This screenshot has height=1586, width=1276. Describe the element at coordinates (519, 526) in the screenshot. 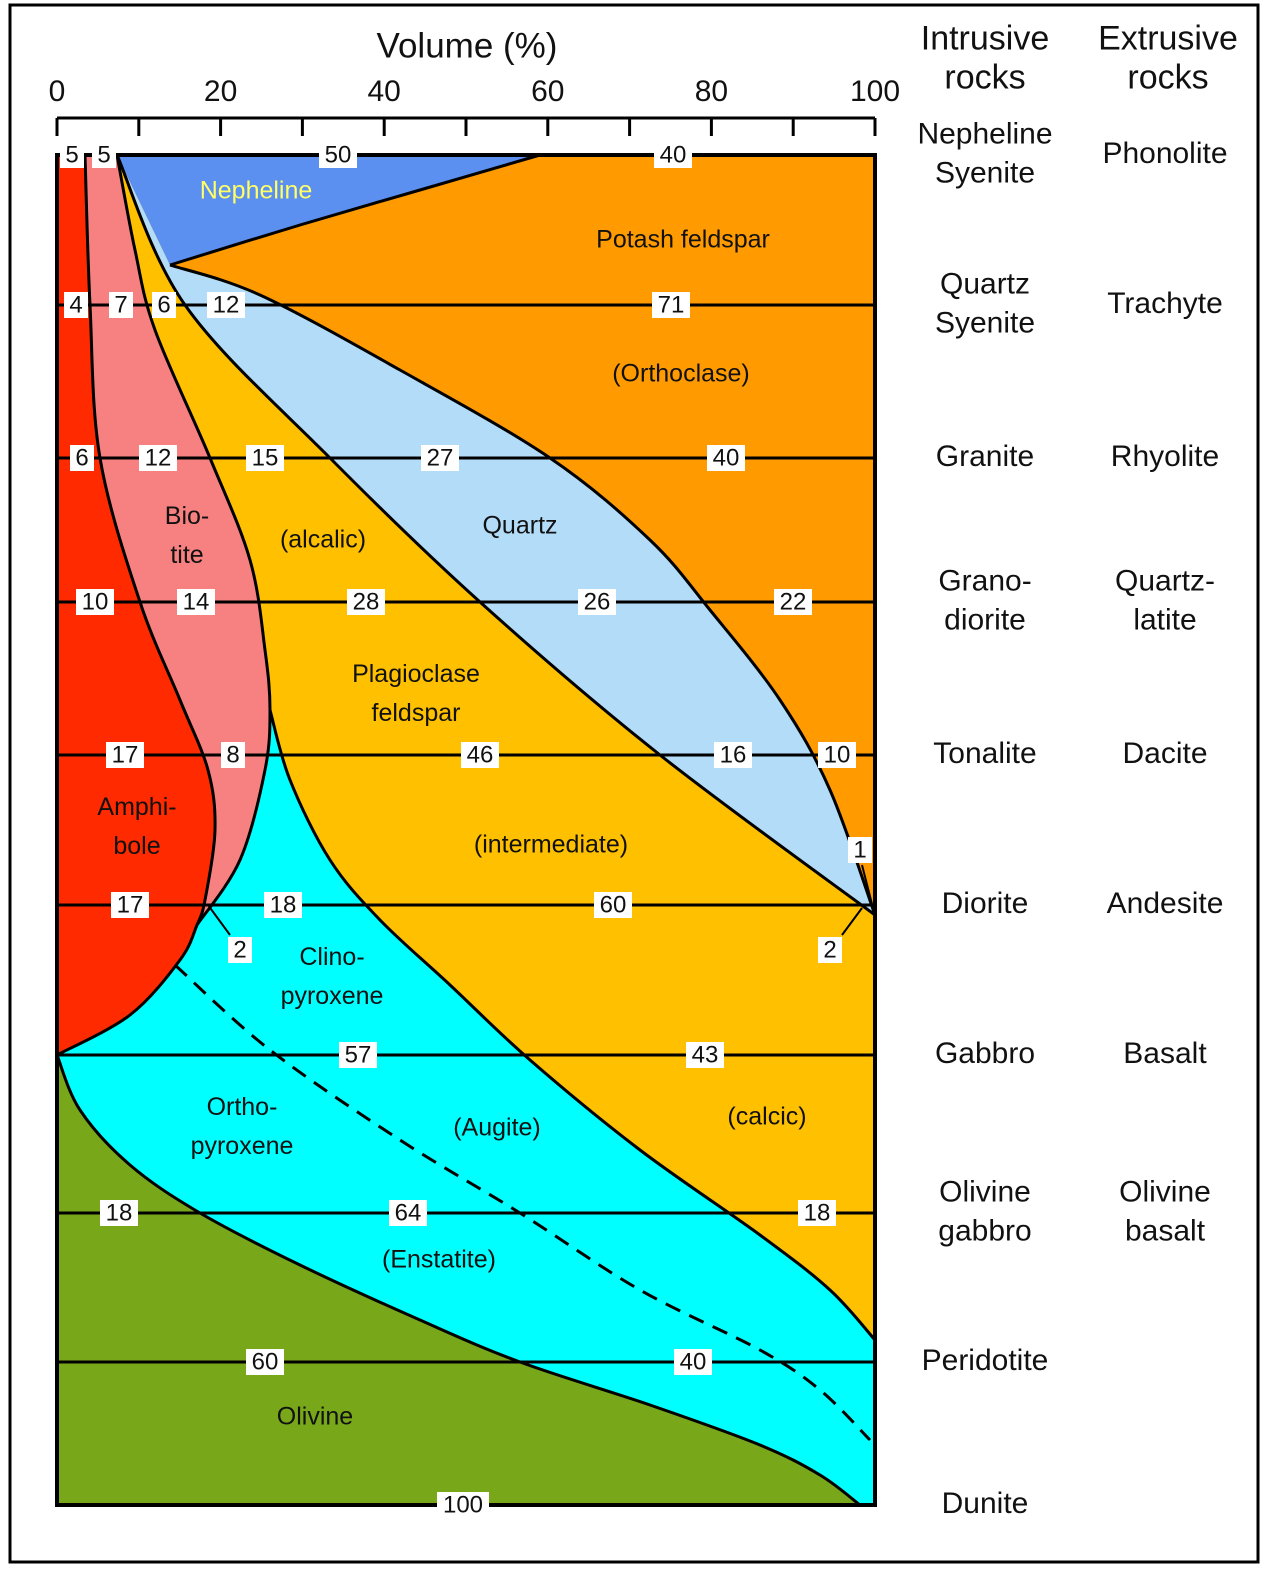

I see `region-label: Quartz` at that location.